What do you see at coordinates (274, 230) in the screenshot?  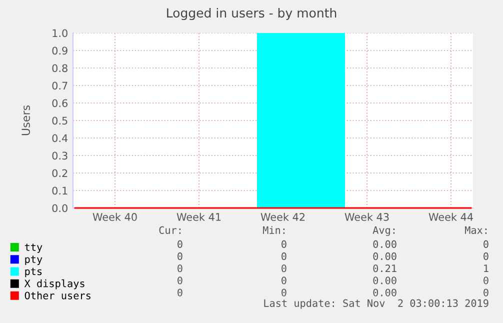 I see `text: Min:` at bounding box center [274, 230].